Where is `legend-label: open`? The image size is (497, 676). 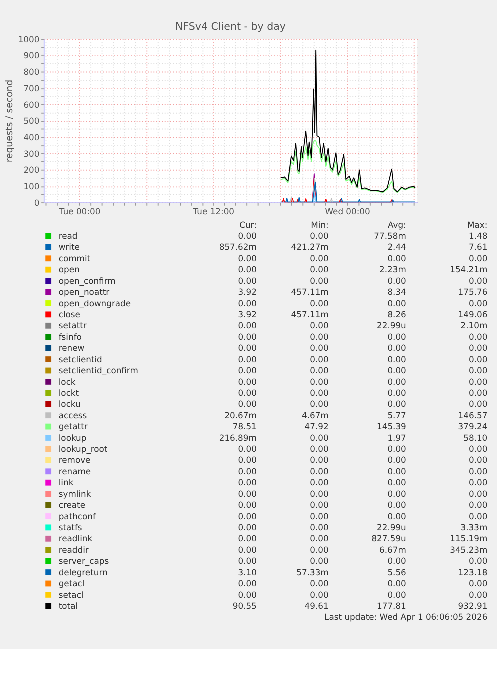 legend-label: open is located at coordinates (69, 269).